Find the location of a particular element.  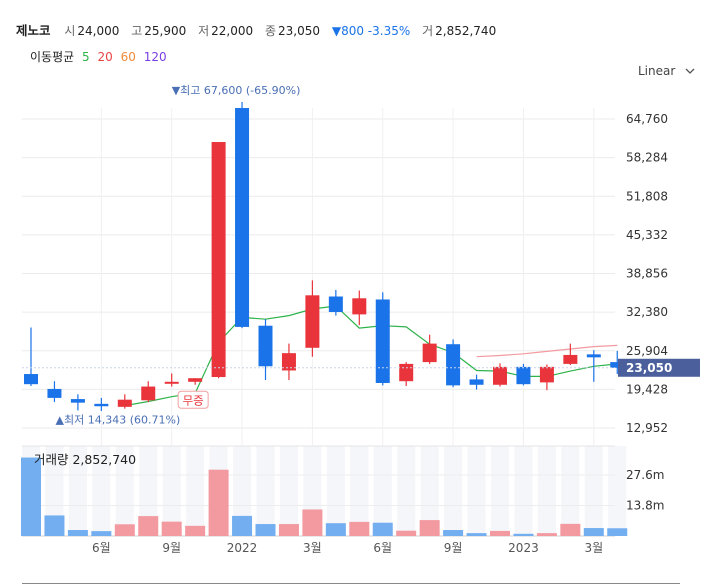

scale-dropdown: Linear is located at coordinates (666, 71).